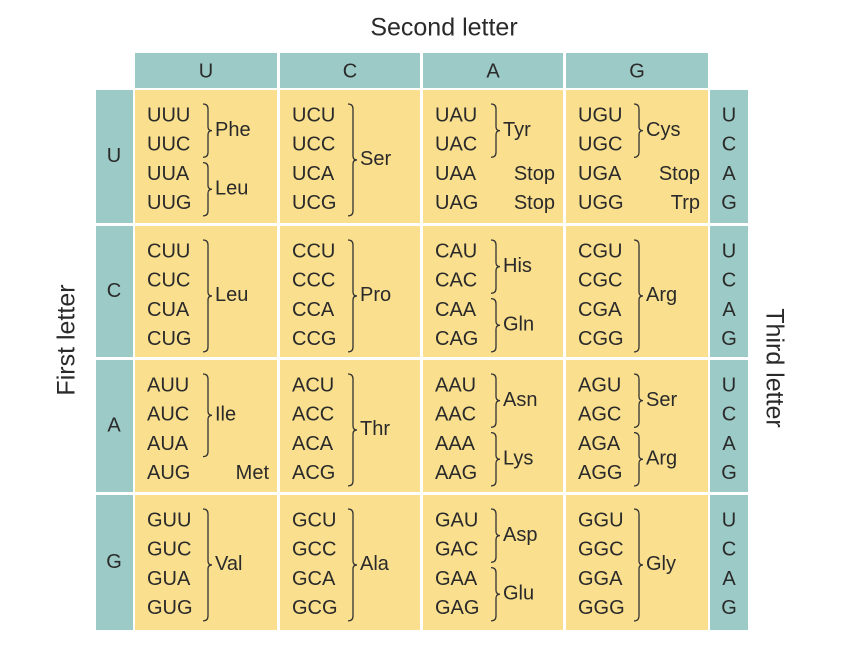  Describe the element at coordinates (233, 130) in the screenshot. I see `amino-acid: Phe` at that location.